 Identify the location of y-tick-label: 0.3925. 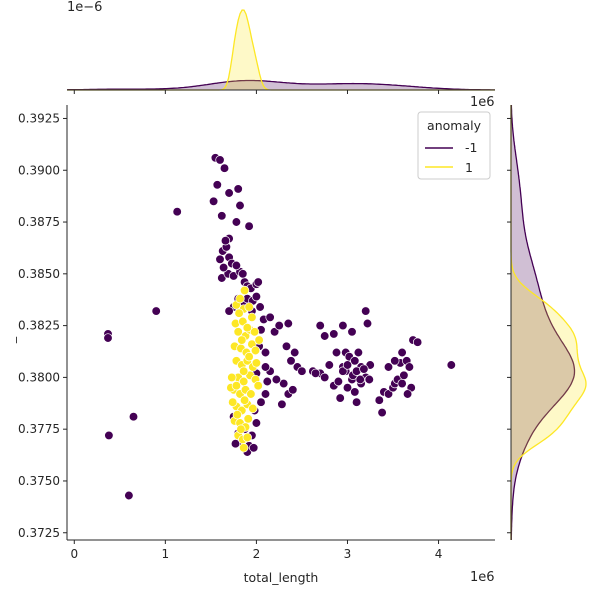
(39, 118).